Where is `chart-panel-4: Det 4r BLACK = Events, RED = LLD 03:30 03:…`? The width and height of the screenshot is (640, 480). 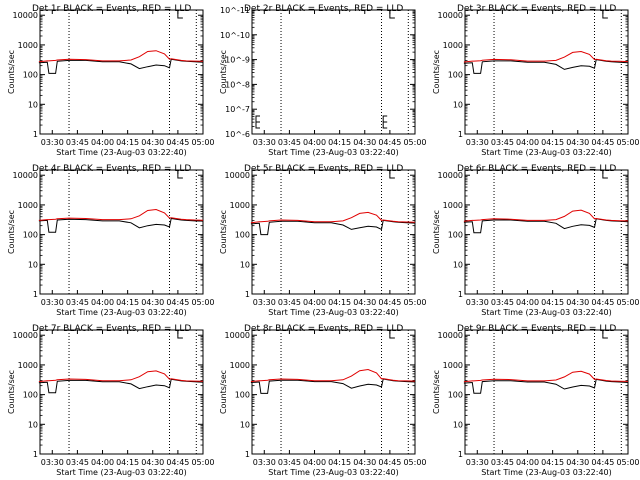
chart-panel-4: Det 4r BLACK = Events, RED = LLD 03:30 03:… is located at coordinates (111, 240).